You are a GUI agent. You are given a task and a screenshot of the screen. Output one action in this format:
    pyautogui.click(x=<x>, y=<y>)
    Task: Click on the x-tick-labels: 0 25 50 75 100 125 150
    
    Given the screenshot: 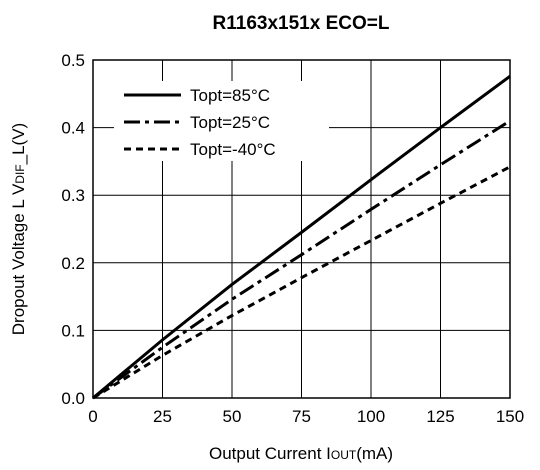 What is the action you would take?
    pyautogui.click(x=306, y=416)
    